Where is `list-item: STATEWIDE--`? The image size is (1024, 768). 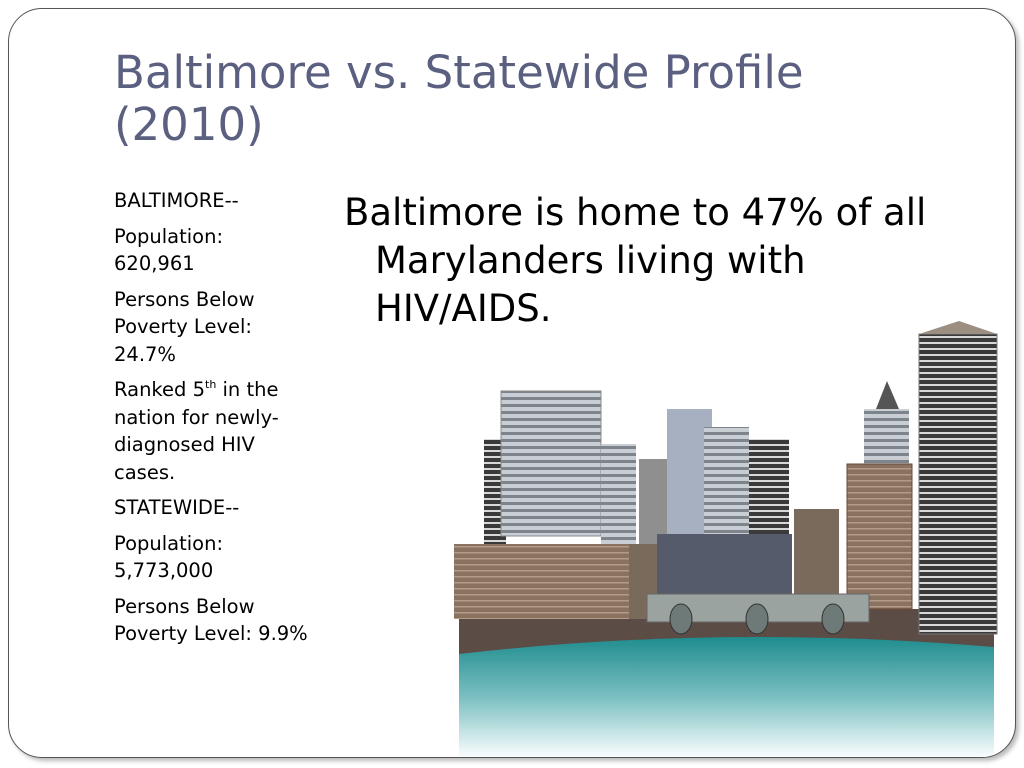 list-item: STATEWIDE-- is located at coordinates (177, 507).